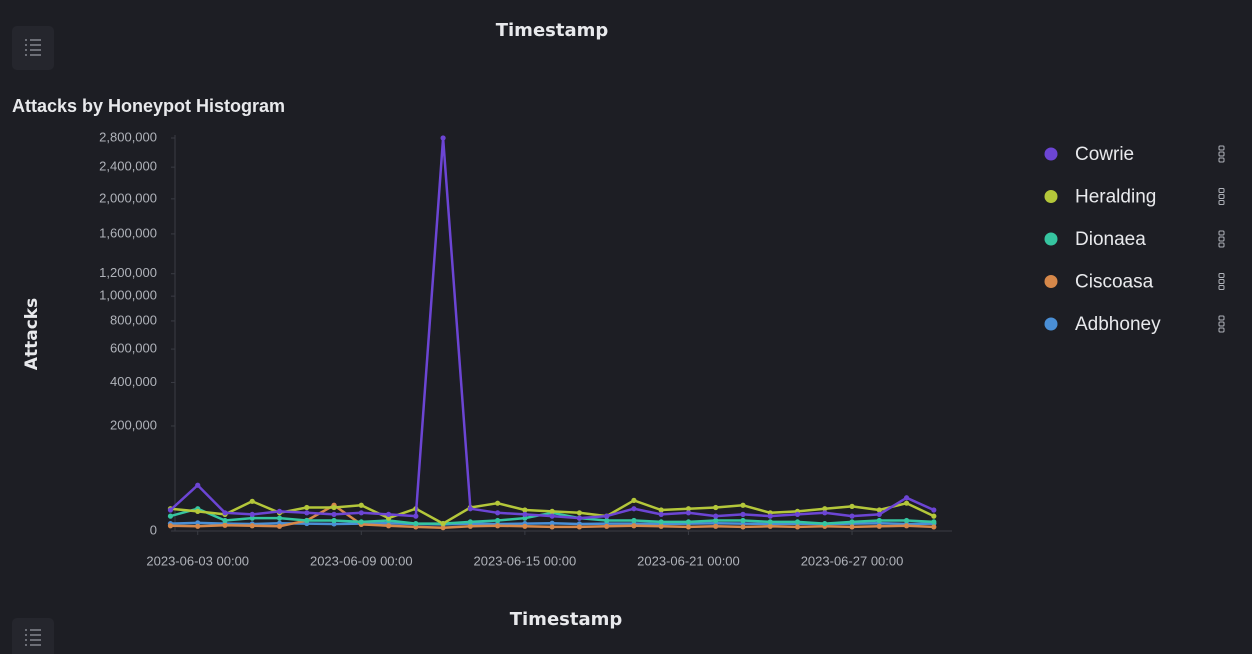  What do you see at coordinates (133, 348) in the screenshot?
I see `y-tick-label: 600,000` at bounding box center [133, 348].